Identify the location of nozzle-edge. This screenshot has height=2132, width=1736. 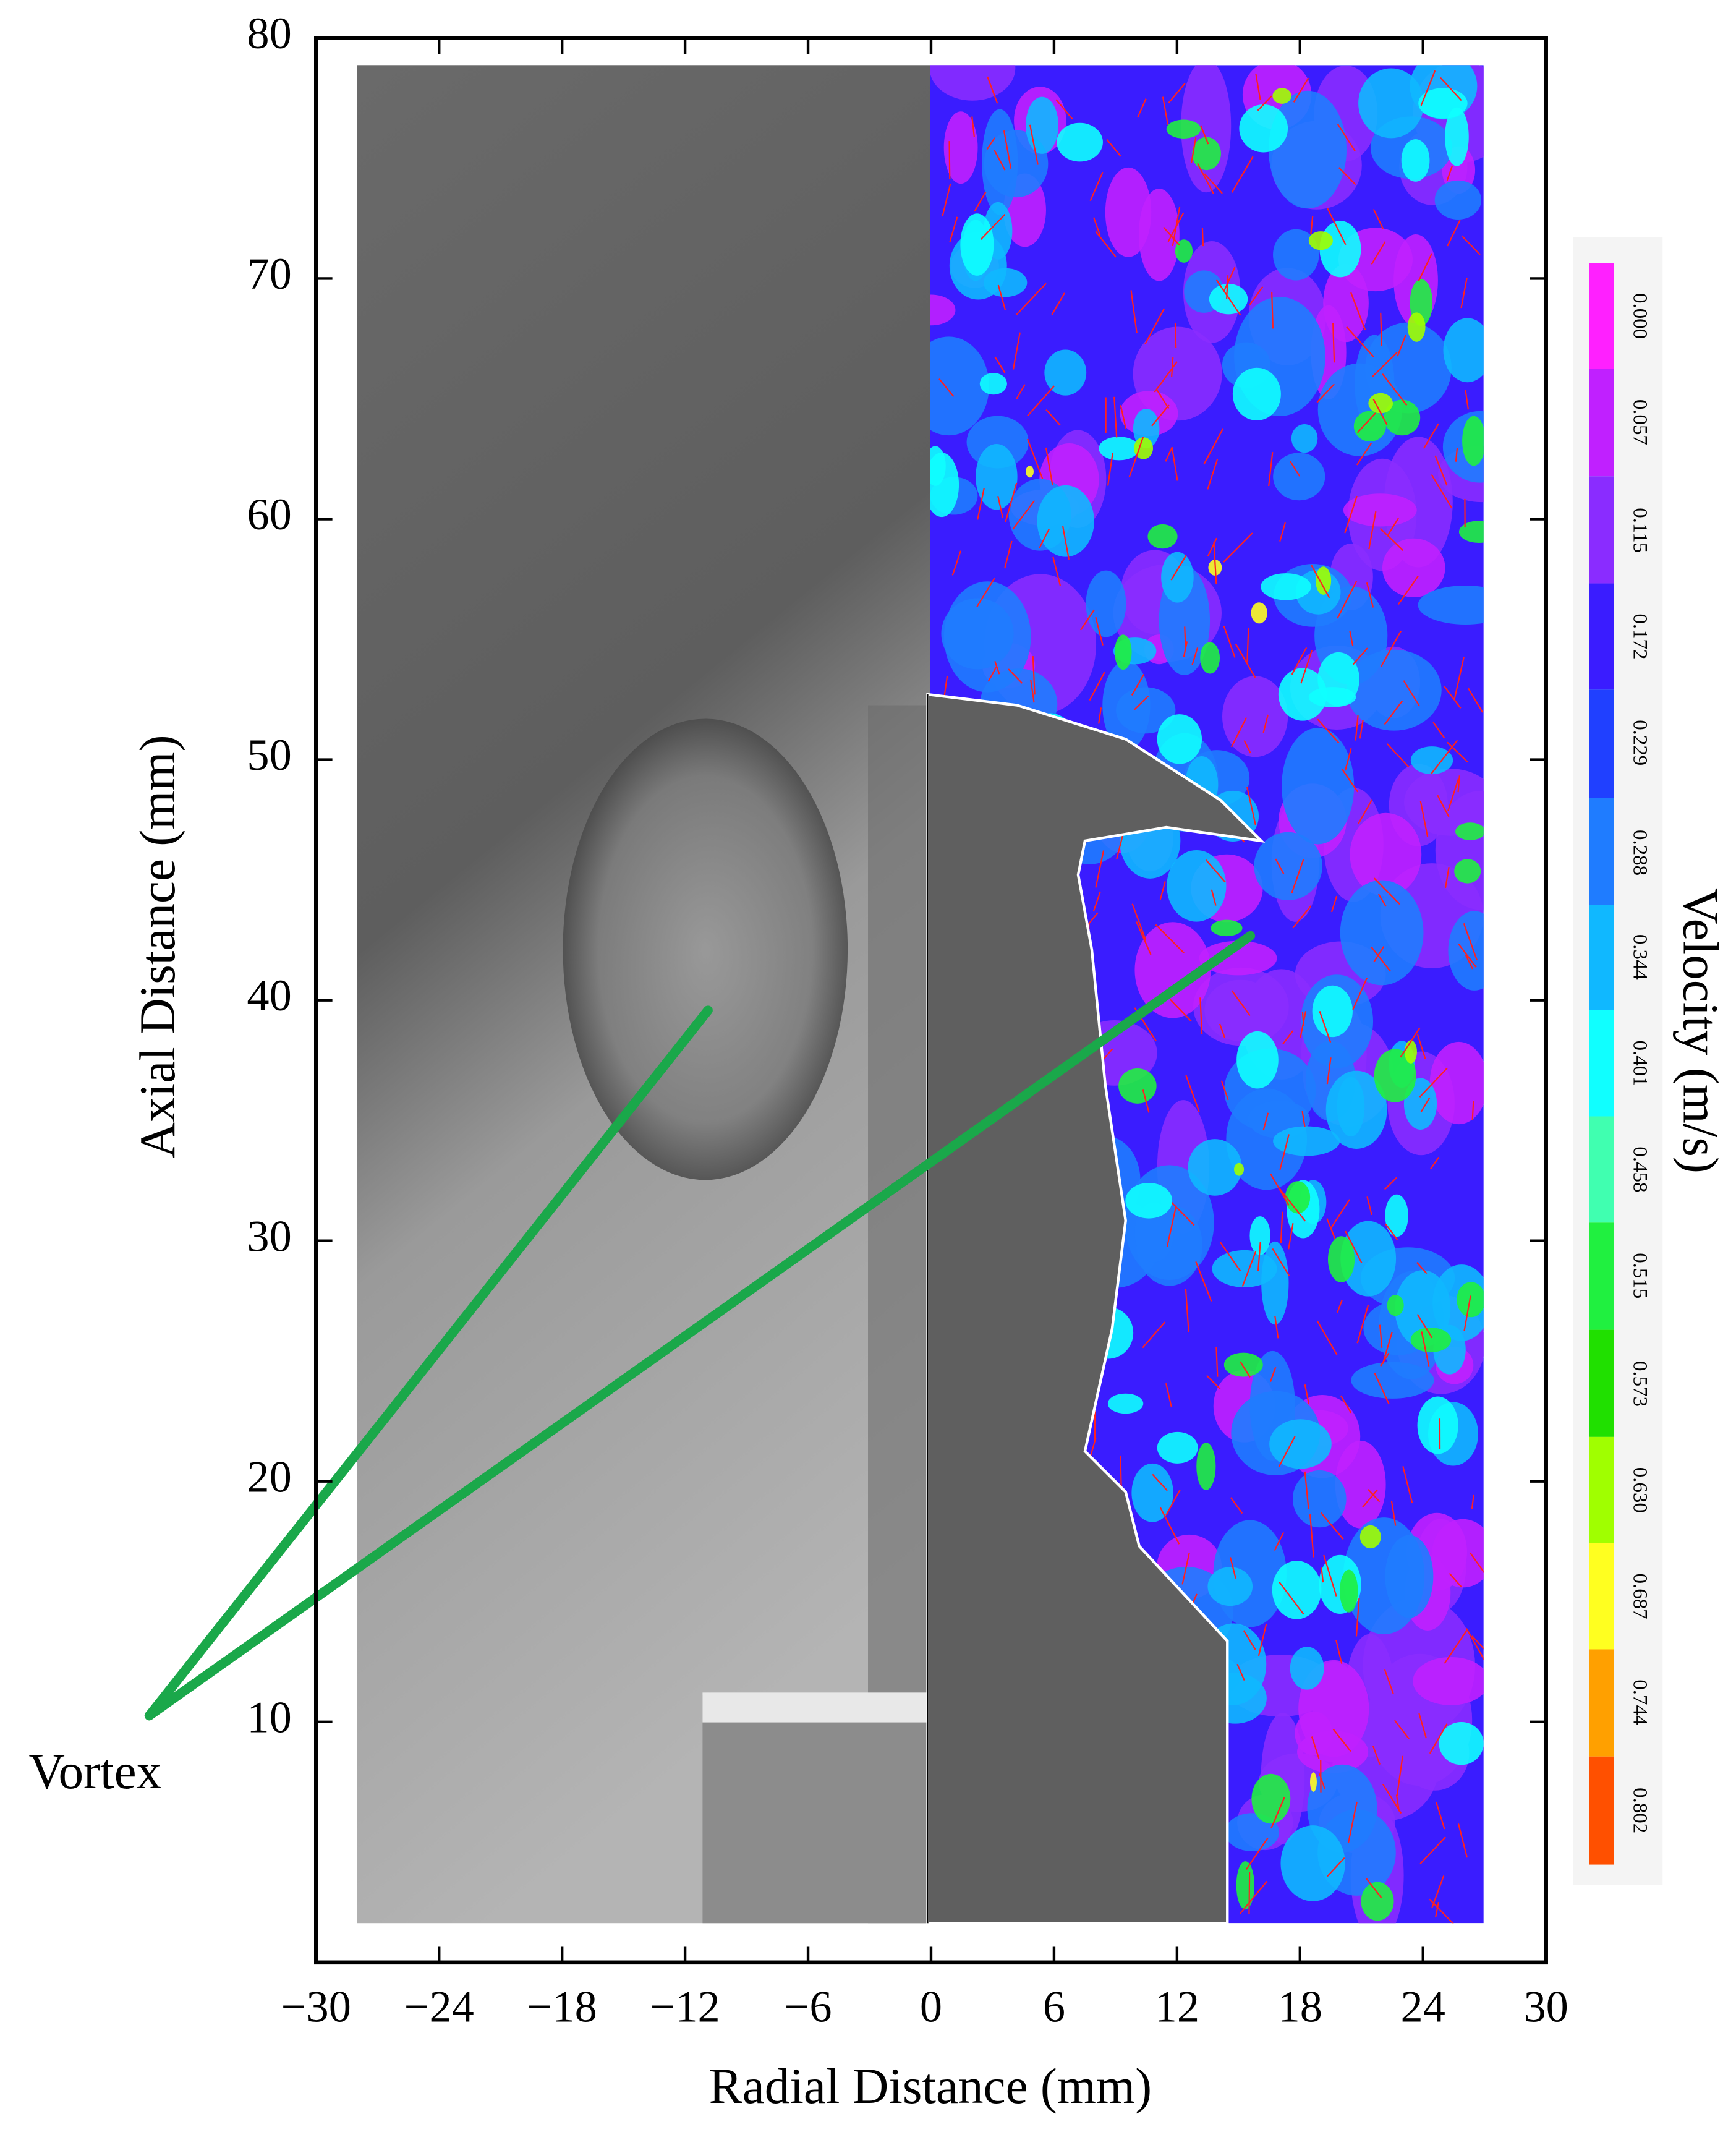
(815, 1707).